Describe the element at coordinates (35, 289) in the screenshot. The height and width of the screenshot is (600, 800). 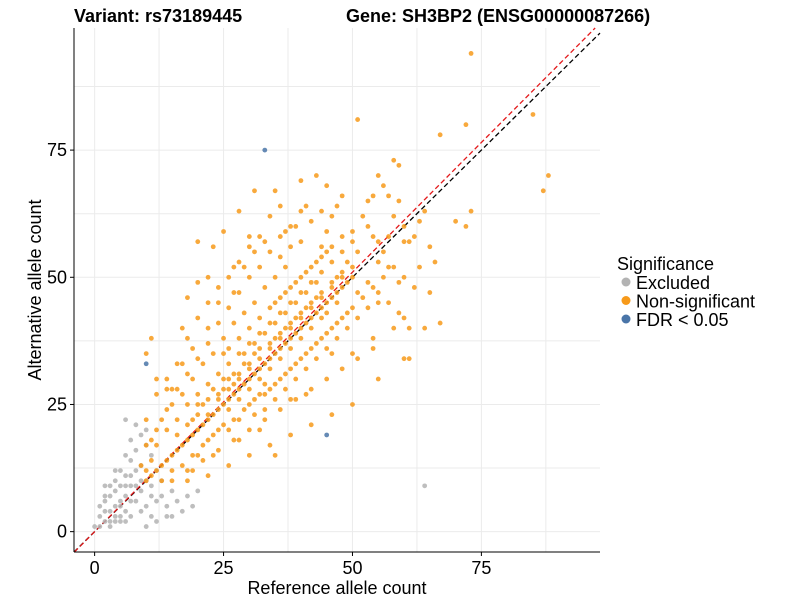
I see `y-axis-title: Alternative allele count` at that location.